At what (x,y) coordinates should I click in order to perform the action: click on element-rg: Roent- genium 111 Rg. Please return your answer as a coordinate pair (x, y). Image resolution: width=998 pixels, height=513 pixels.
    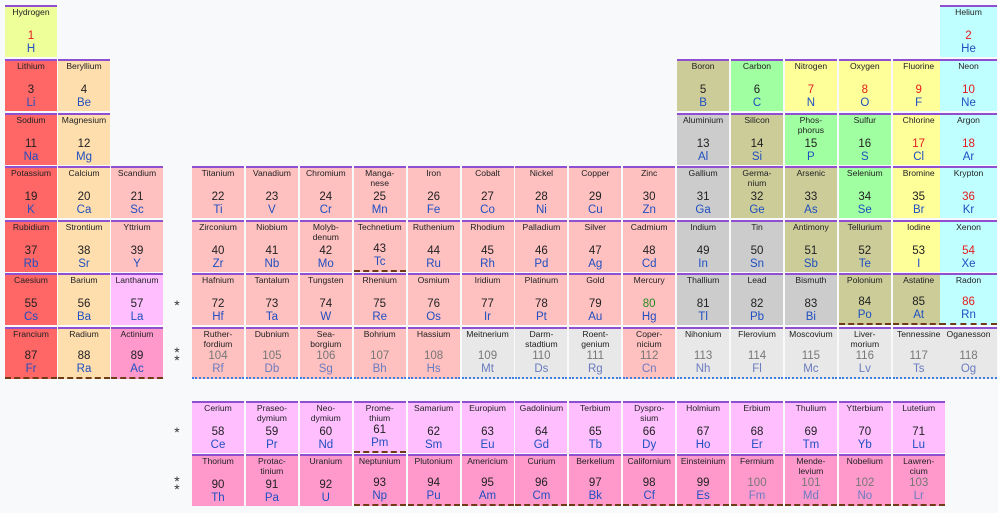
    Looking at the image, I should click on (595, 353).